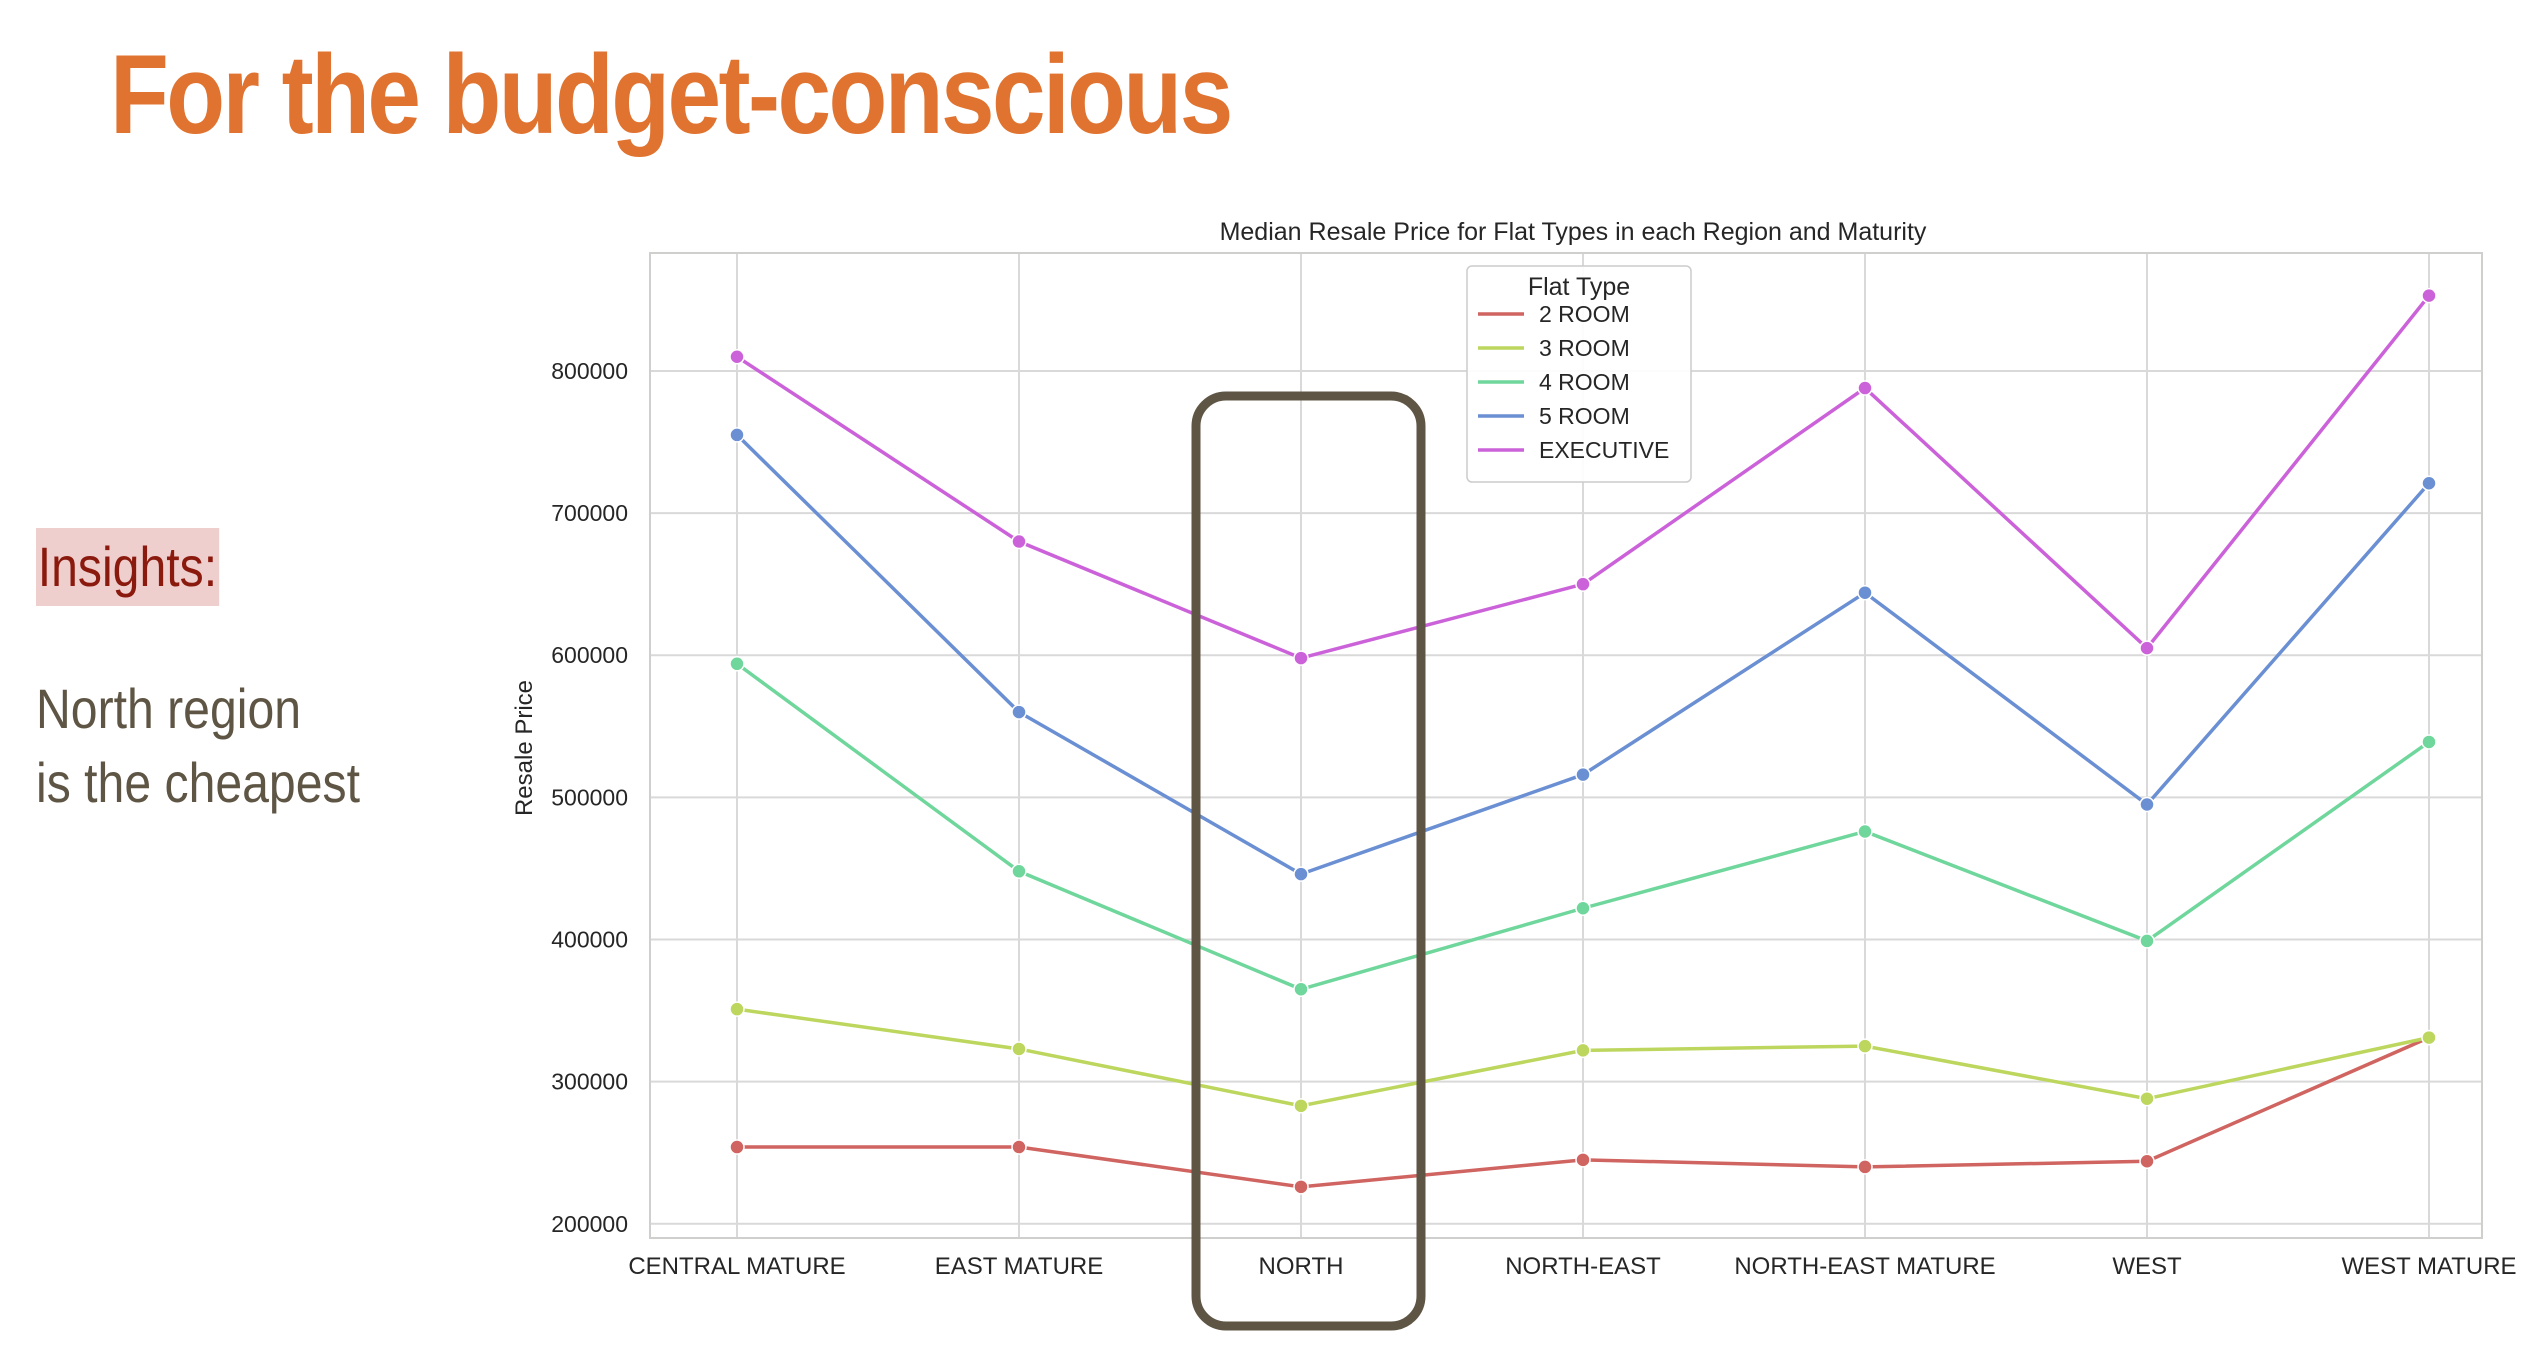 The height and width of the screenshot is (1364, 2532). Describe the element at coordinates (589, 940) in the screenshot. I see `y-tick-label: 400000` at that location.